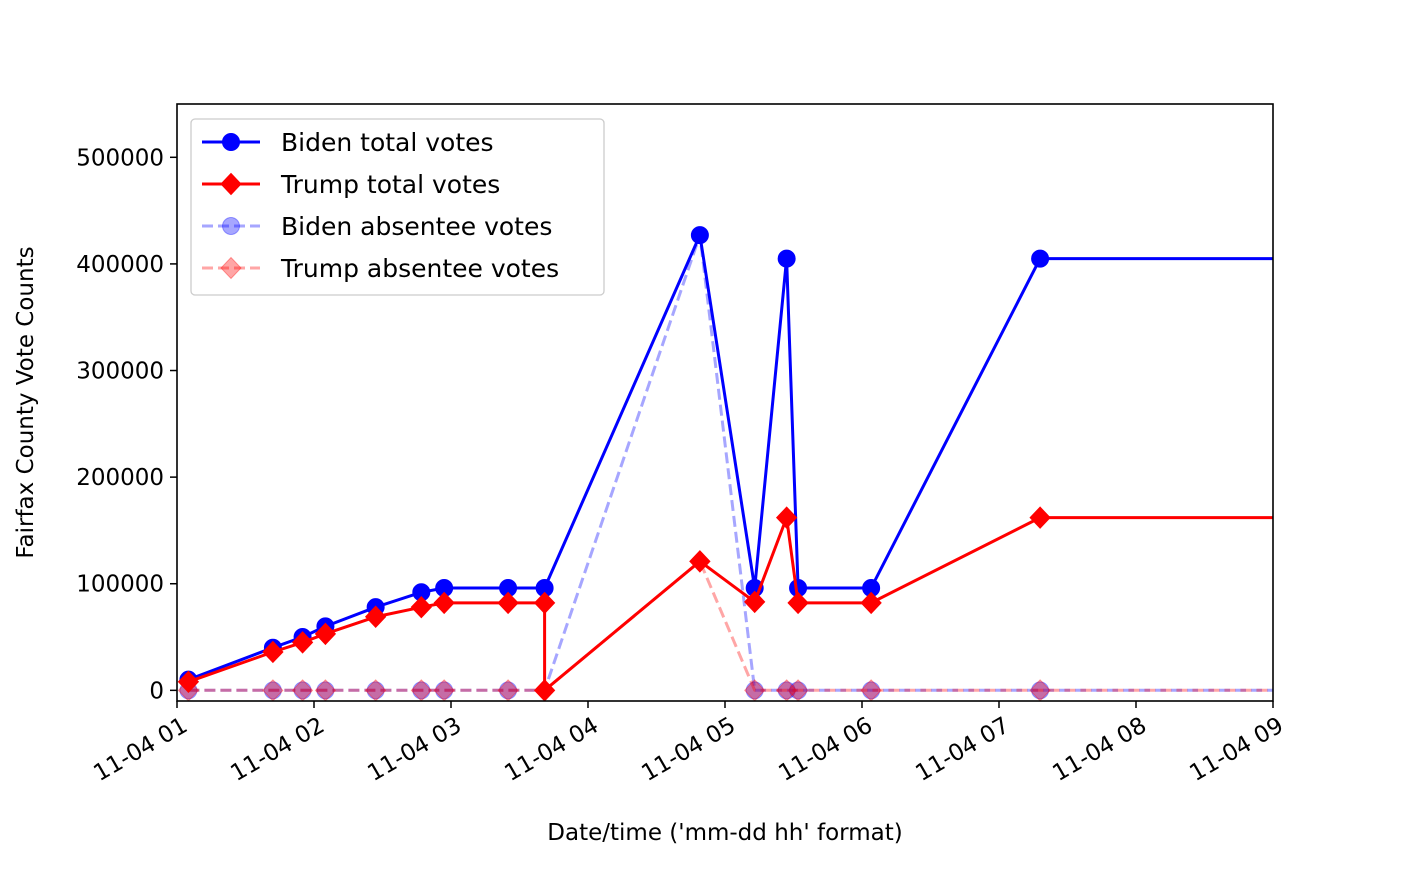 The width and height of the screenshot is (1416, 876). I want to click on legend-item: Trump total votes, so click(351, 184).